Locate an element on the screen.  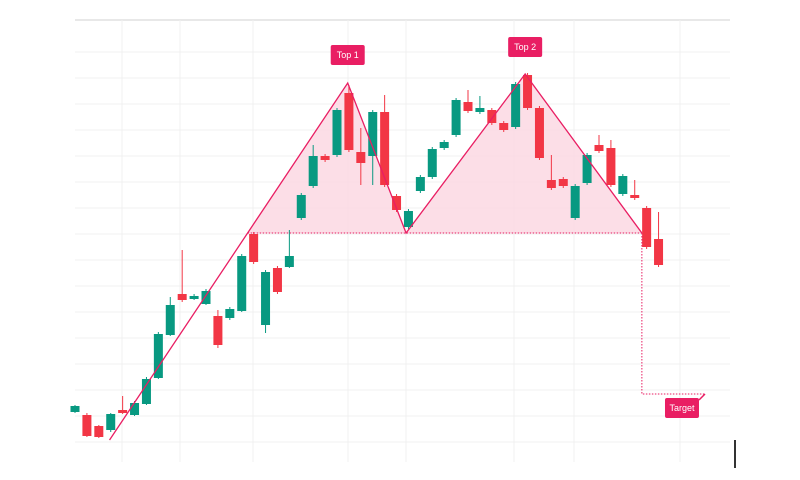
pattern-label: Target is located at coordinates (682, 408).